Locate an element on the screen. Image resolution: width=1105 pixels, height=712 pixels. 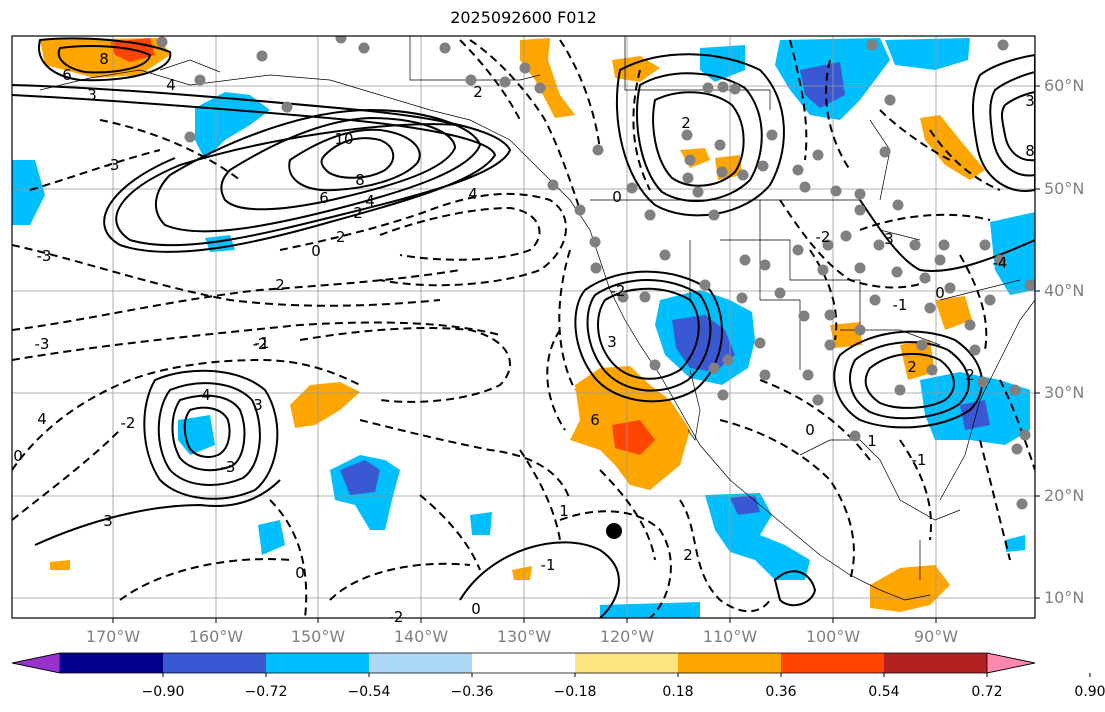
colorbar-tick-label: −0.54 is located at coordinates (369, 692).